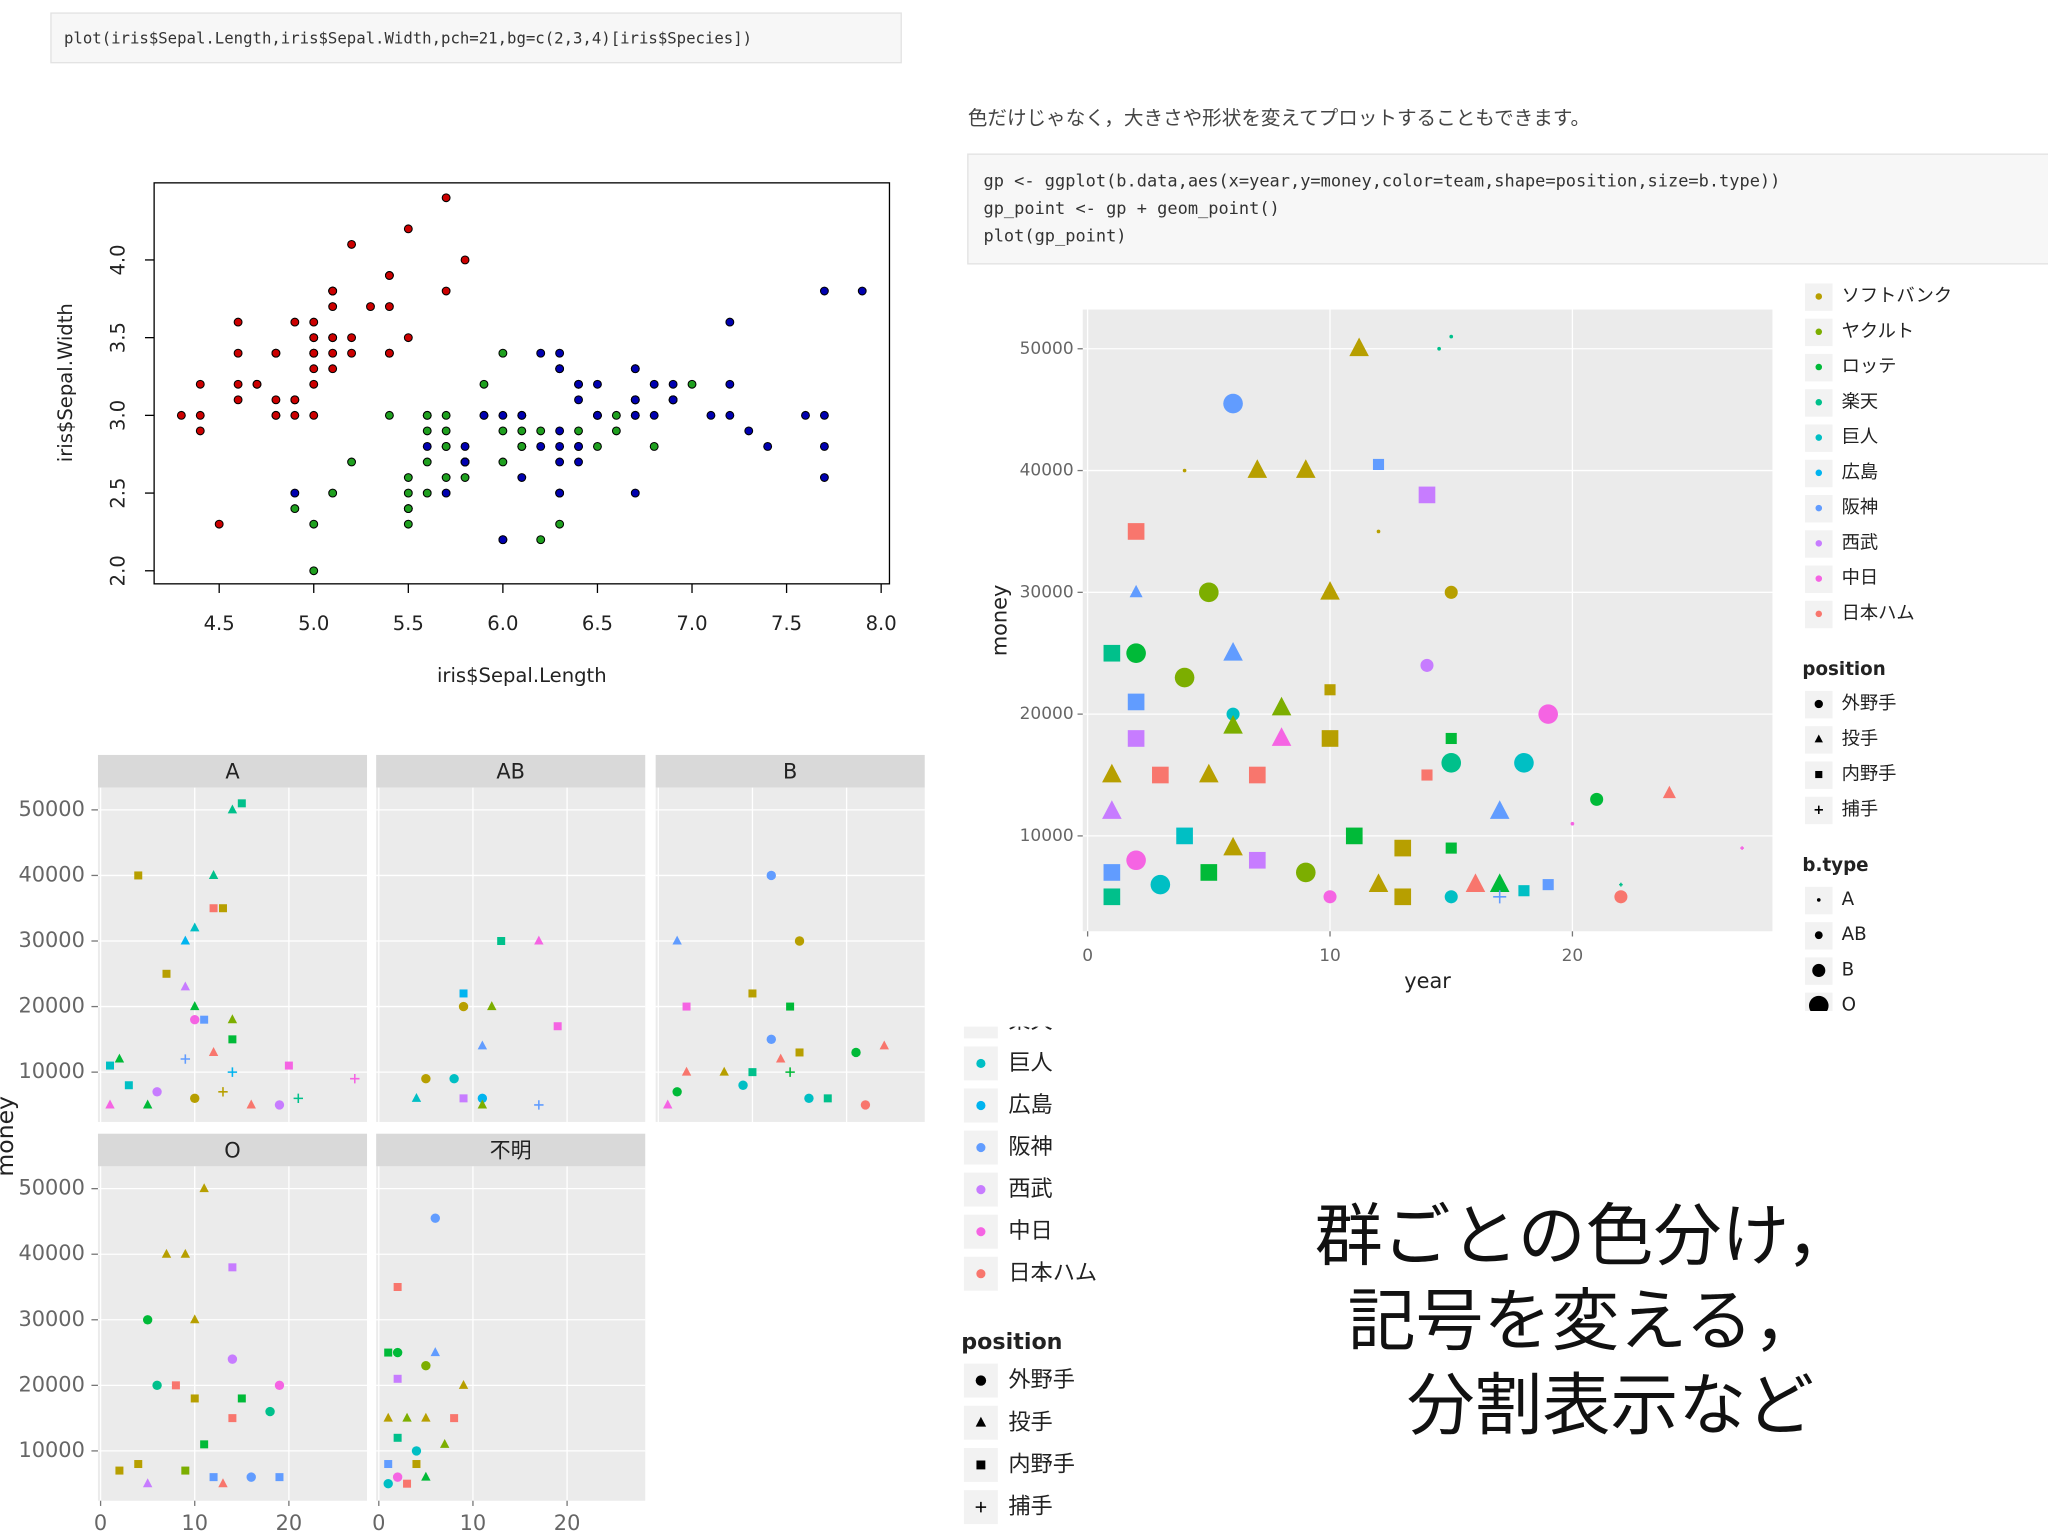 The height and width of the screenshot is (1536, 2048). Describe the element at coordinates (378, 1523) in the screenshot. I see `x-tick-label: 0` at that location.